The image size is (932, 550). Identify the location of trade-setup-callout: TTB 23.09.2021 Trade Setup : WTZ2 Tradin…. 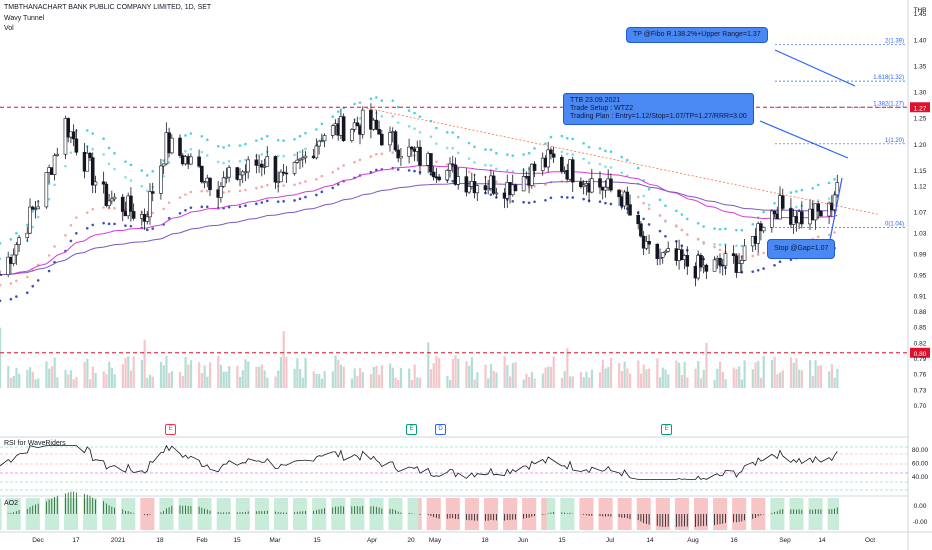
(658, 109).